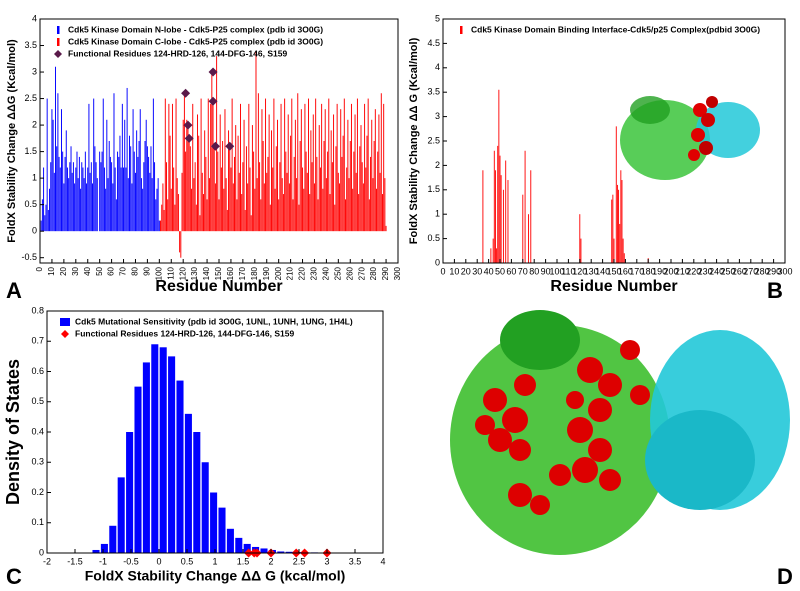 Image resolution: width=800 pixels, height=591 pixels. I want to click on y-tick-label: 4, so click(34, 18).